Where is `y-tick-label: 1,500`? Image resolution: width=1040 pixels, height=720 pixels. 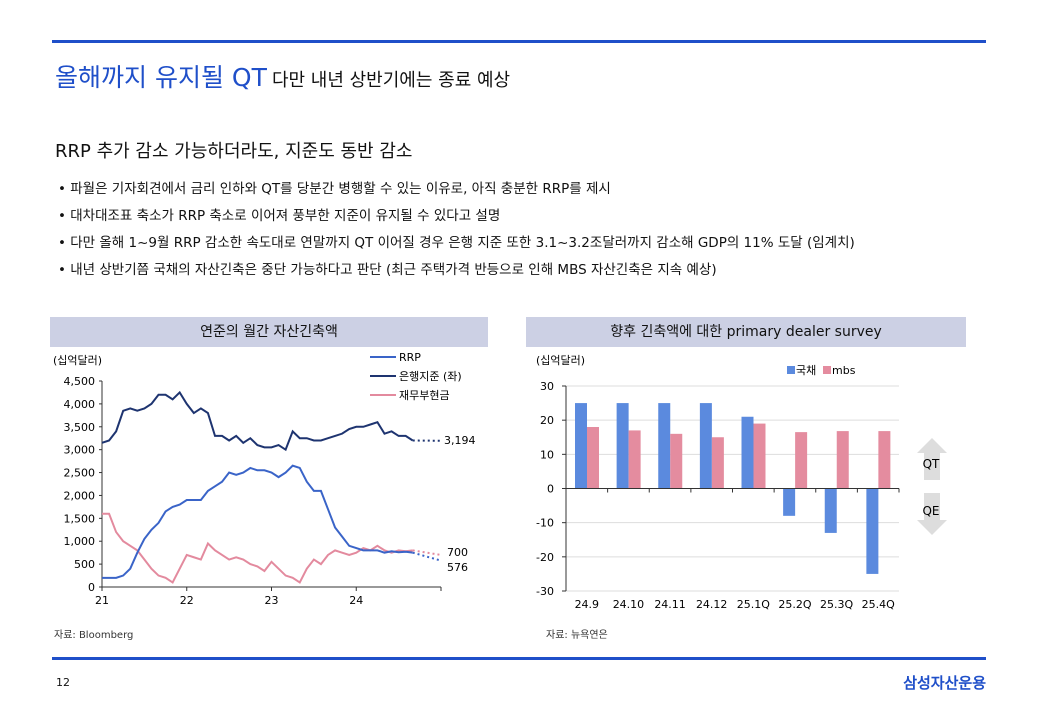
y-tick-label: 1,500 is located at coordinates (80, 518).